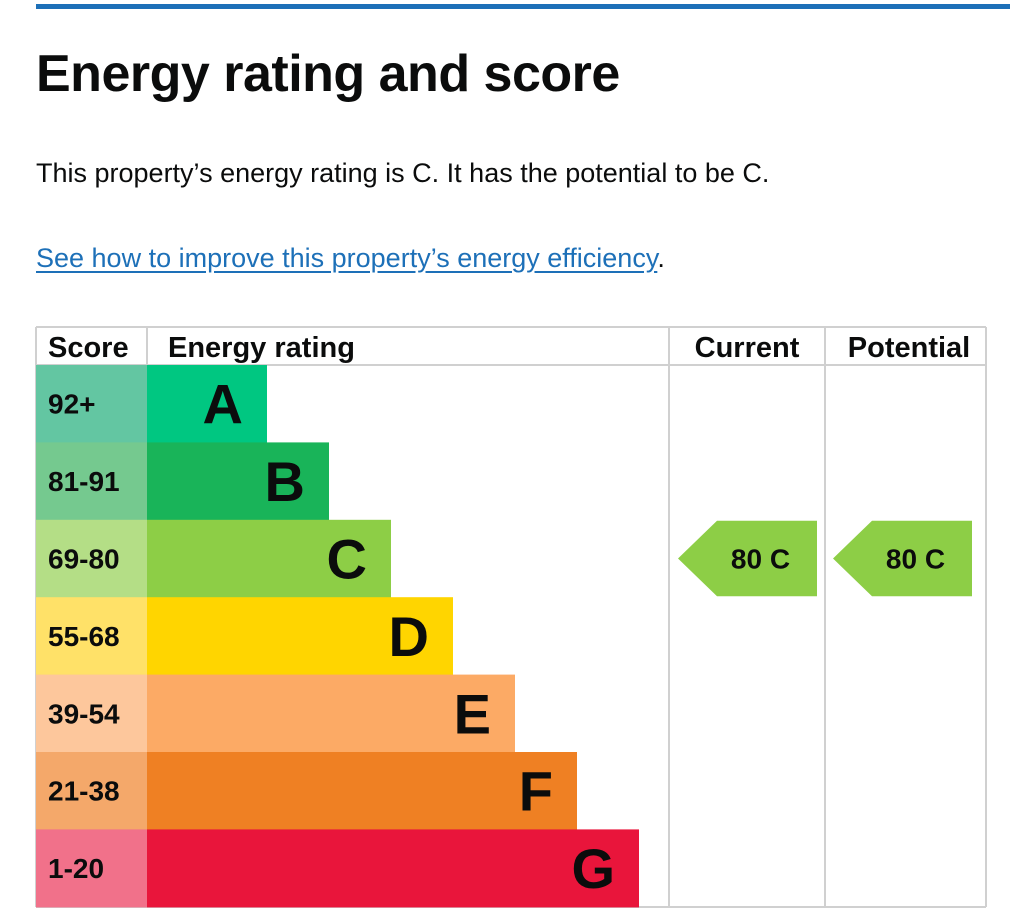 This screenshot has height=922, width=1024. I want to click on band-bar-e, so click(331, 713).